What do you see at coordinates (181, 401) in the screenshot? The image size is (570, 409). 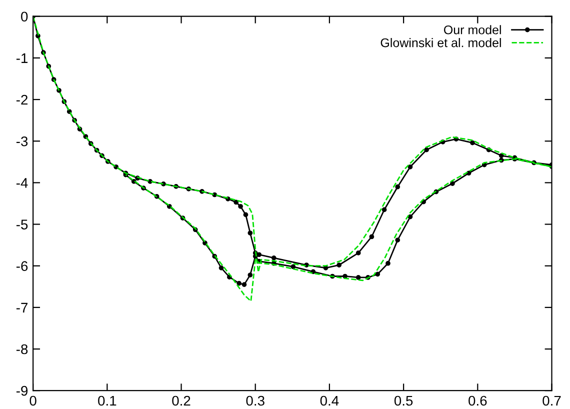 I see `x-tick-label: 0.2` at bounding box center [181, 401].